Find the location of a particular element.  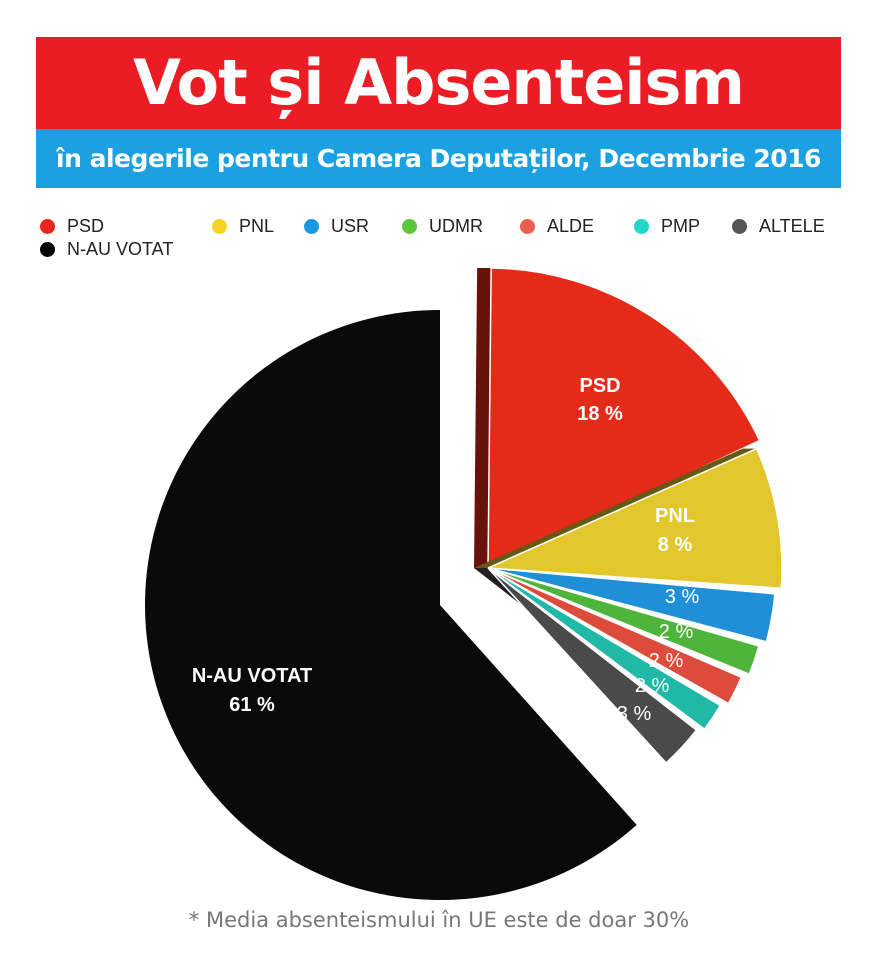

slice-pnl is located at coordinates (635, 518).